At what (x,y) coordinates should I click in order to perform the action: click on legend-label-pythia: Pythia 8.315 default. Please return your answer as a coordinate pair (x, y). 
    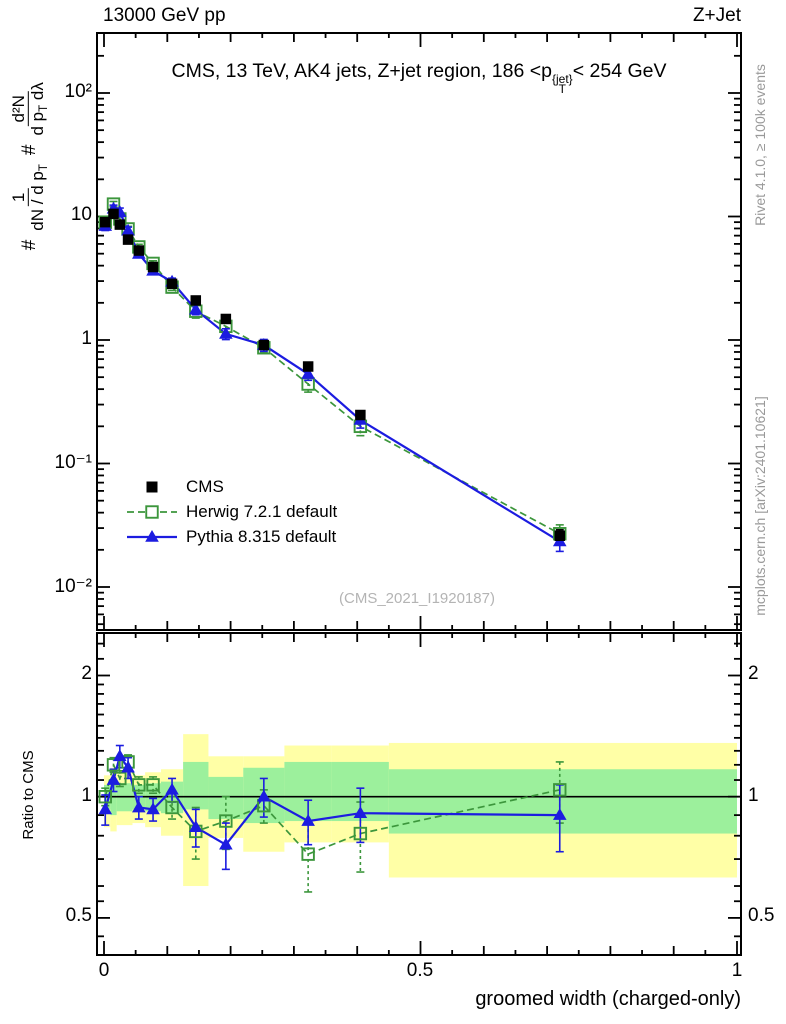
    Looking at the image, I should click on (261, 536).